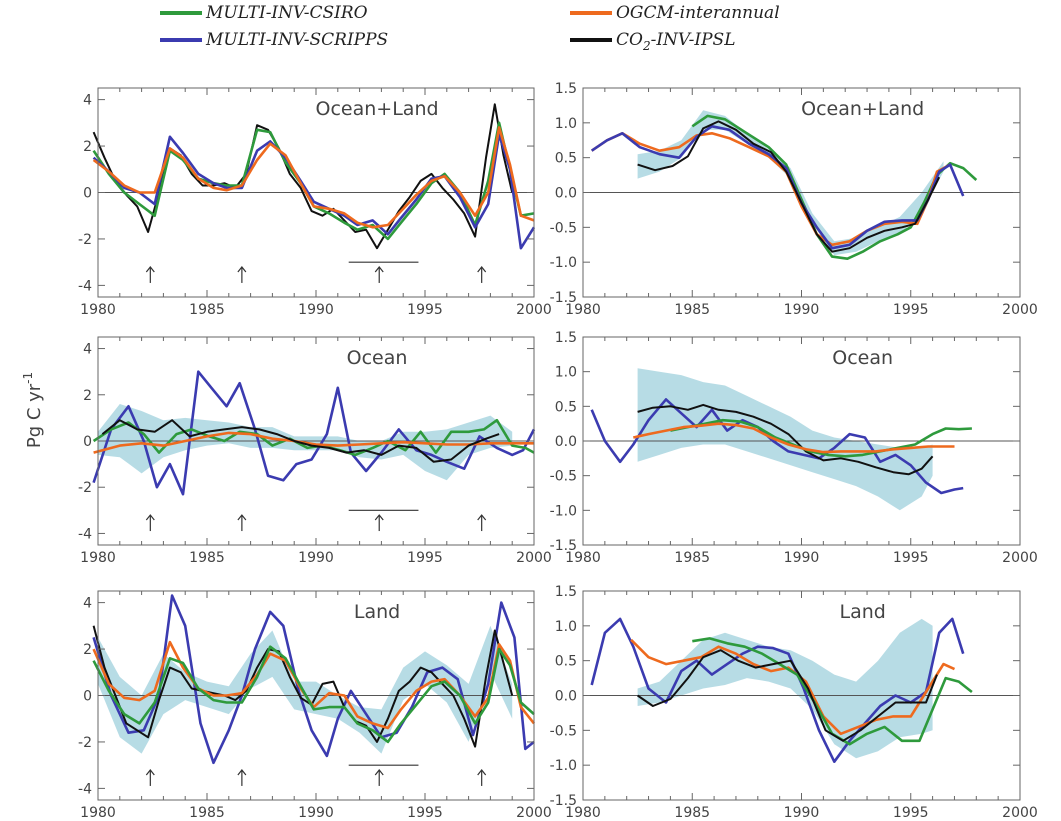  I want to click on panel-4: 1980 1985 1990 1995 2000 -4 -2 0 2 4 Land, so click(315, 705).